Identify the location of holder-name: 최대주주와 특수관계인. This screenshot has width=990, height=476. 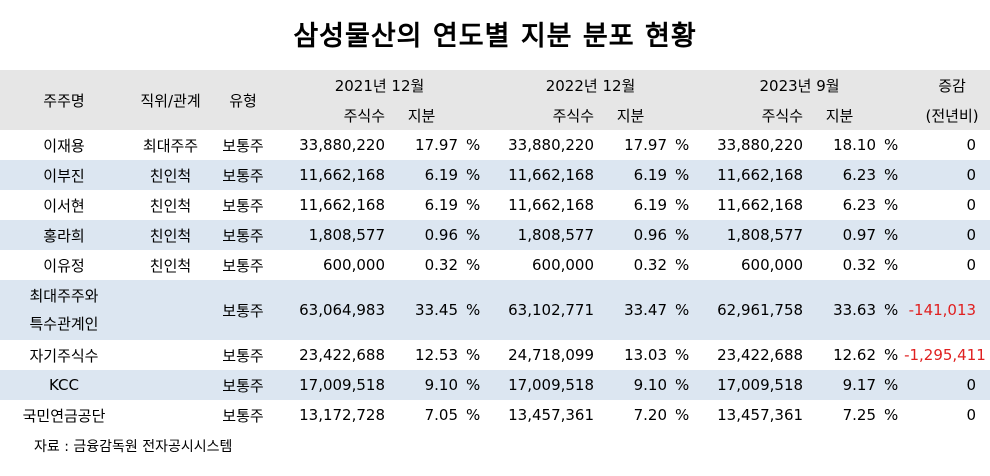
(64, 310).